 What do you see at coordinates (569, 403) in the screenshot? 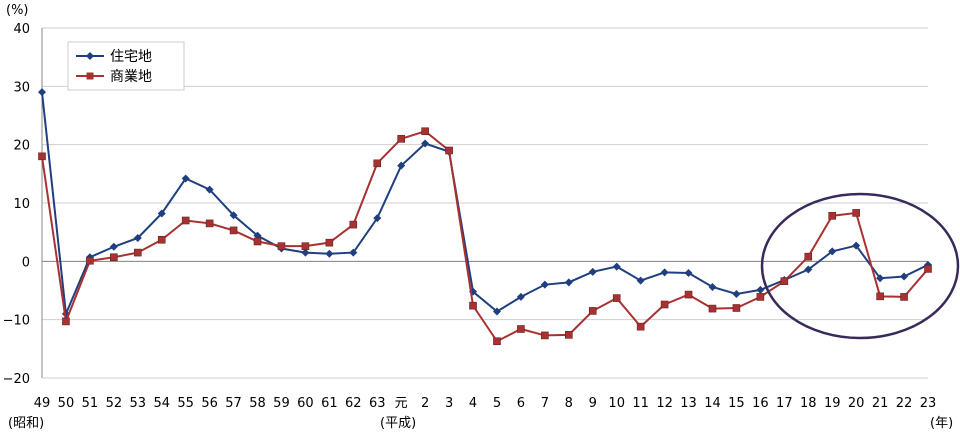
I see `x-tick-label: 8` at bounding box center [569, 403].